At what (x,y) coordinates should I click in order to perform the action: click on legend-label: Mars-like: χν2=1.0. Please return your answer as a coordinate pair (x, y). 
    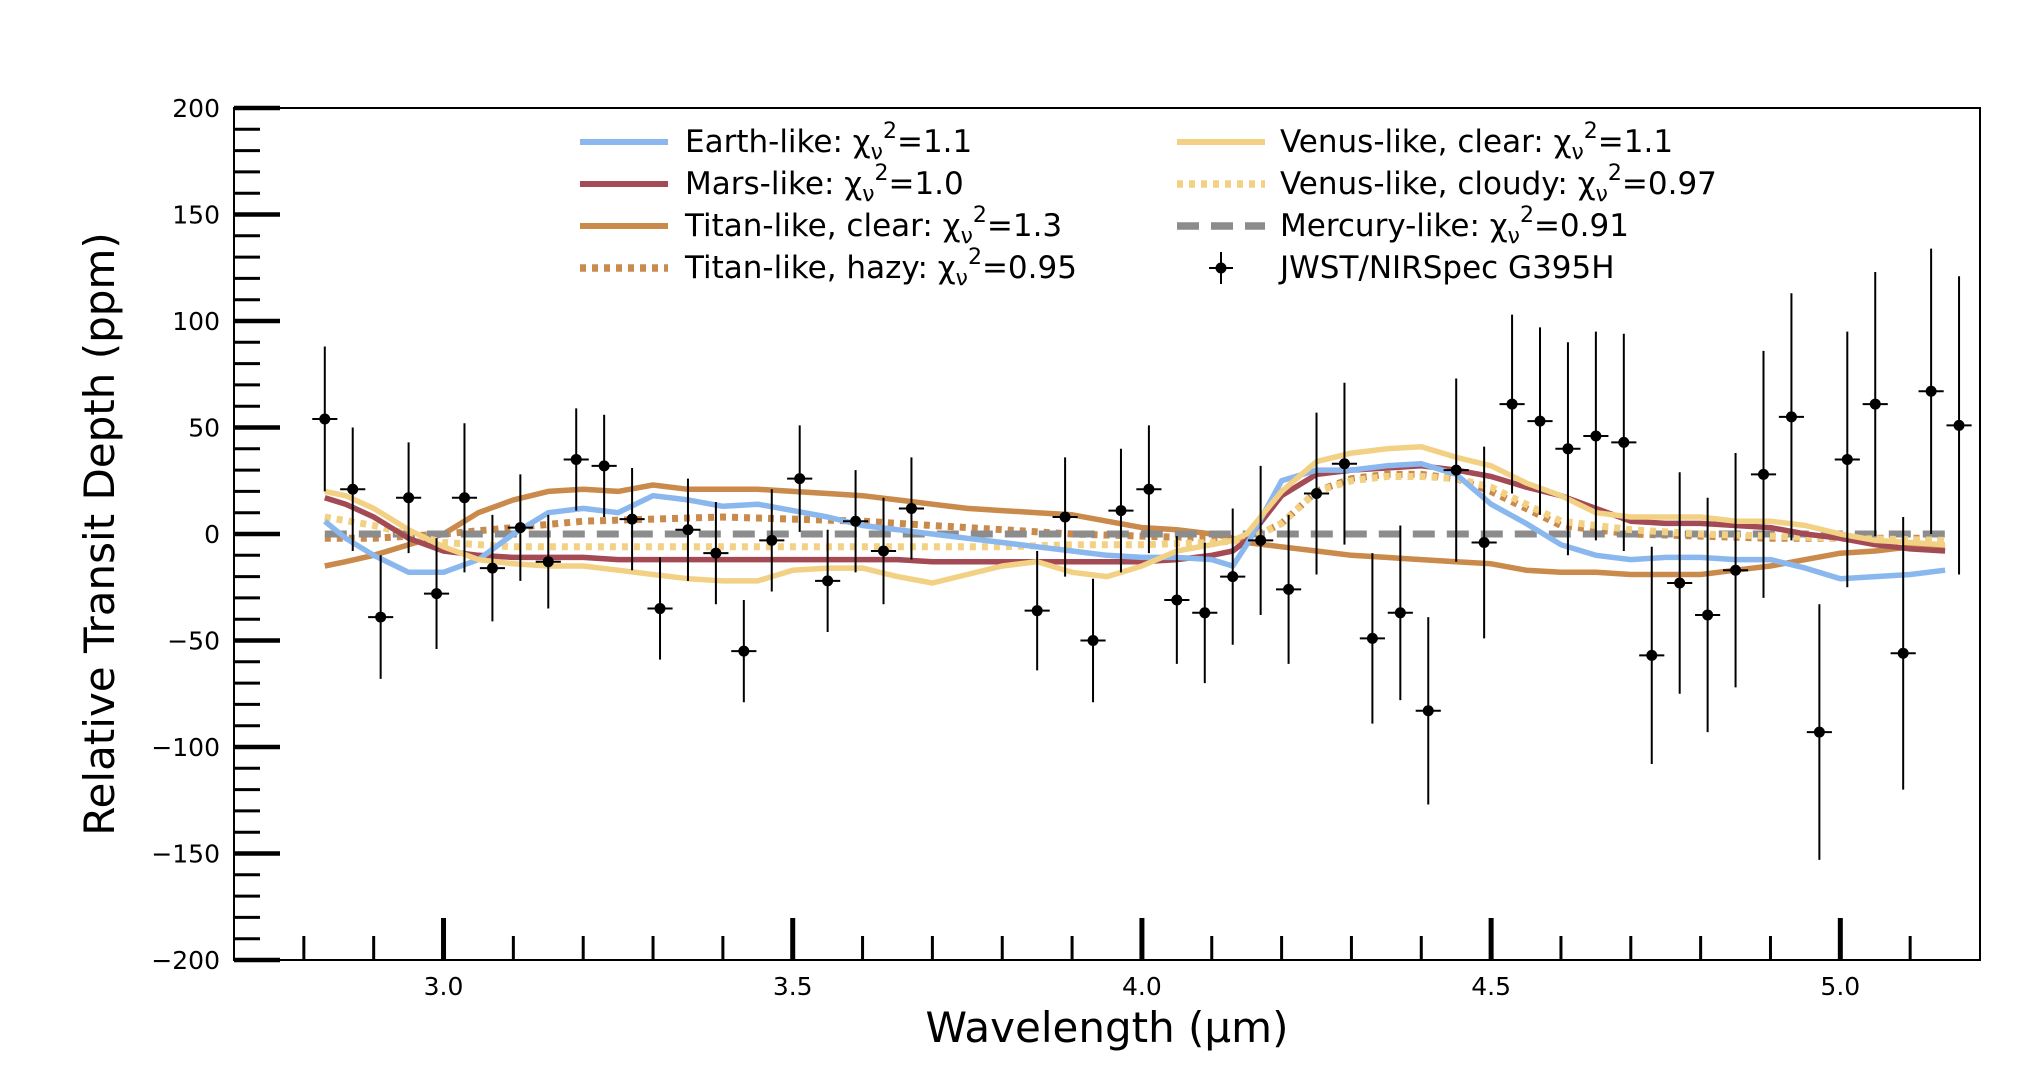
    Looking at the image, I should click on (824, 184).